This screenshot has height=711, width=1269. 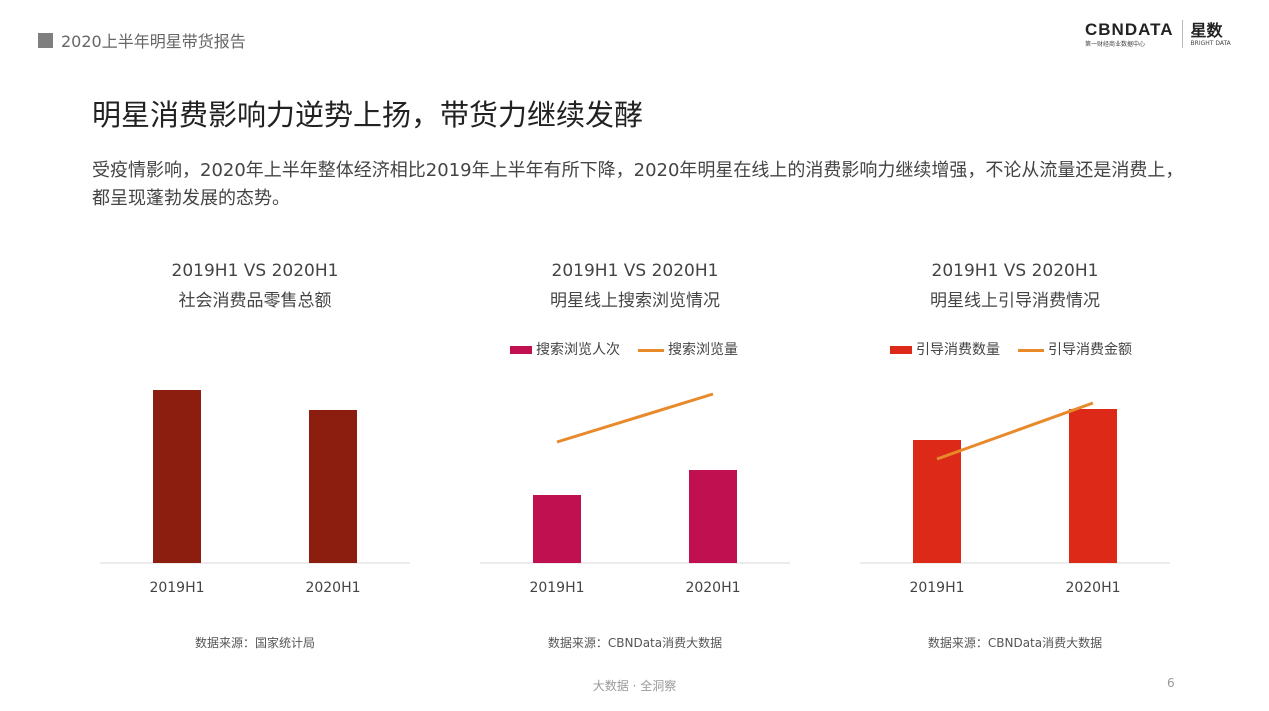 What do you see at coordinates (703, 350) in the screenshot?
I see `legend-label: 搜索浏览量` at bounding box center [703, 350].